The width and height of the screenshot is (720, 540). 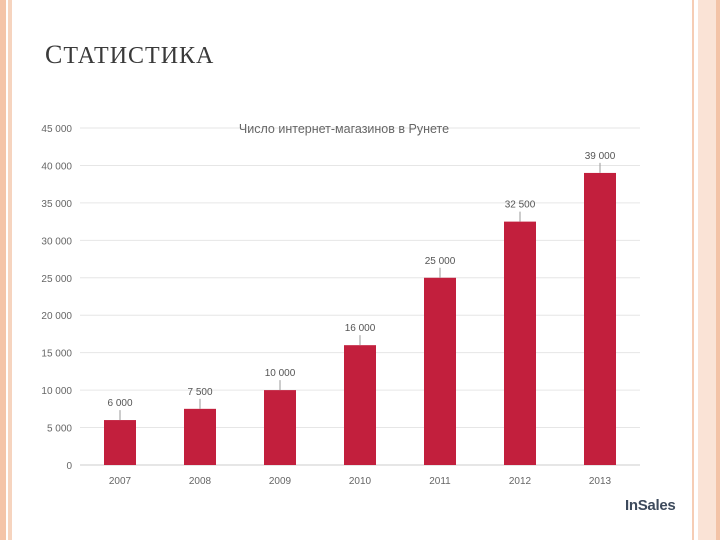 What do you see at coordinates (705, 270) in the screenshot?
I see `right-decor-stripe` at bounding box center [705, 270].